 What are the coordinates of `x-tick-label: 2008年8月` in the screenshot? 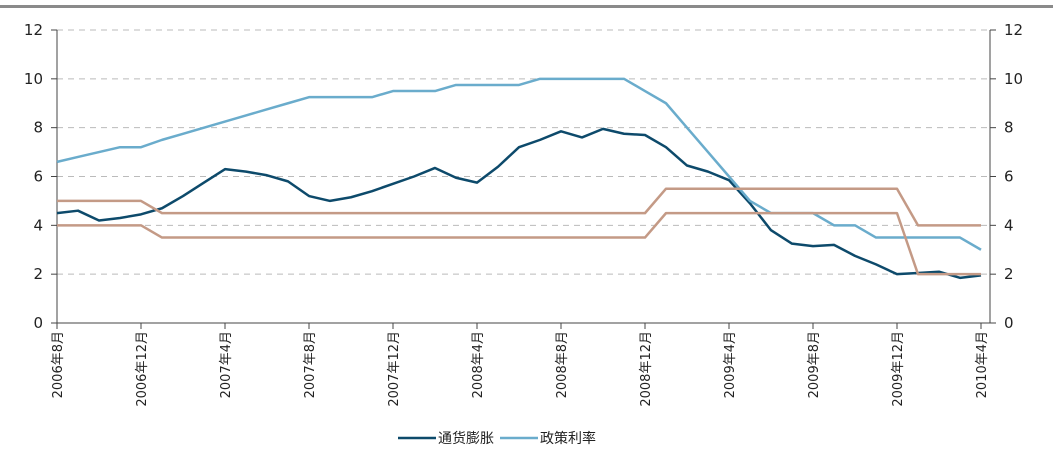 It's located at (562, 364).